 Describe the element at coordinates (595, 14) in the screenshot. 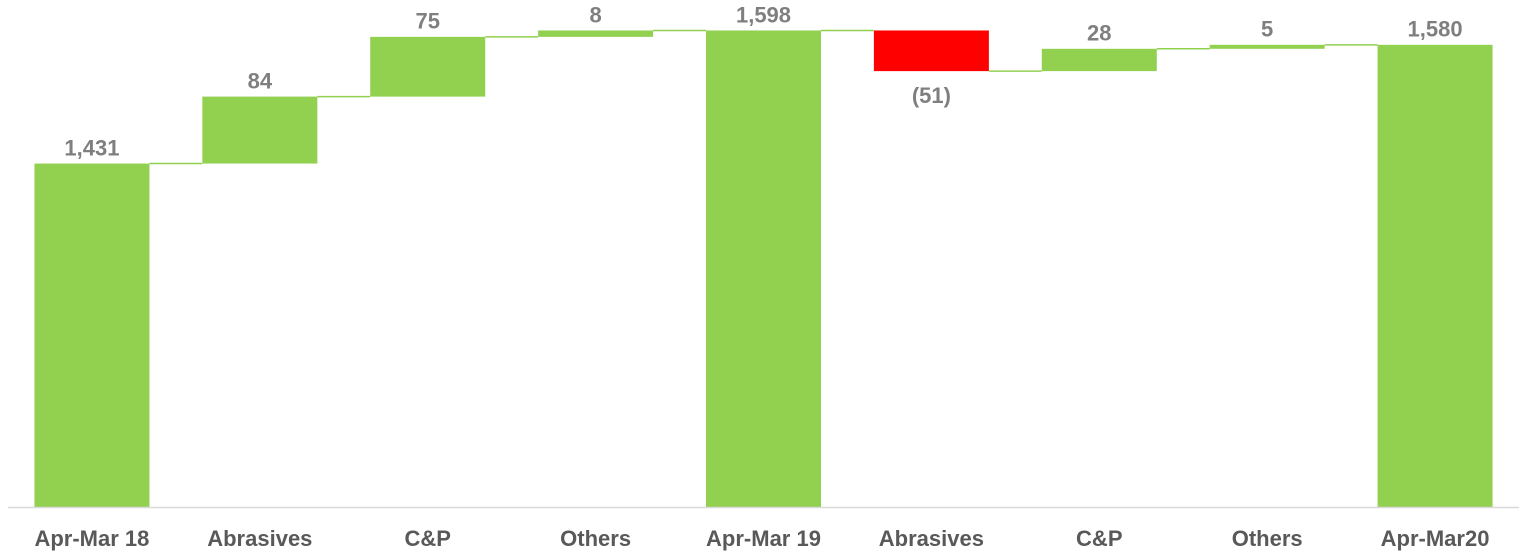

I see `value-label: 8` at that location.